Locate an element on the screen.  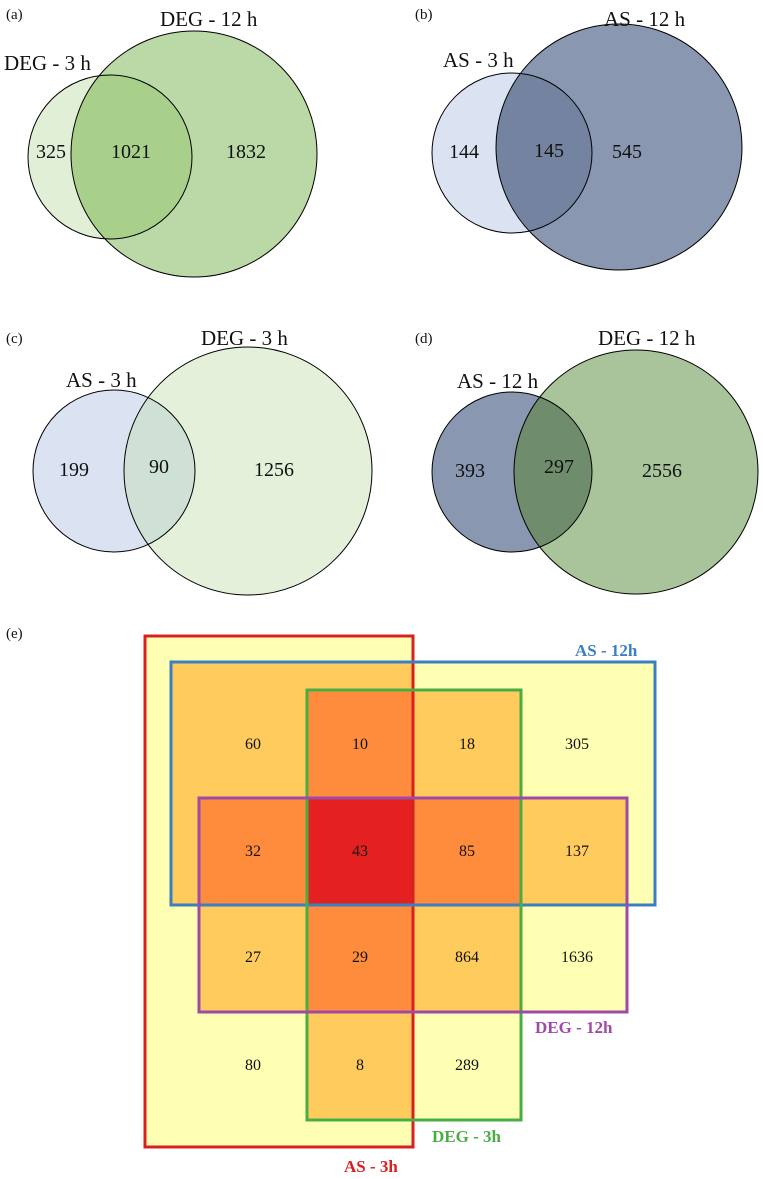
region-count: 8 is located at coordinates (360, 1065).